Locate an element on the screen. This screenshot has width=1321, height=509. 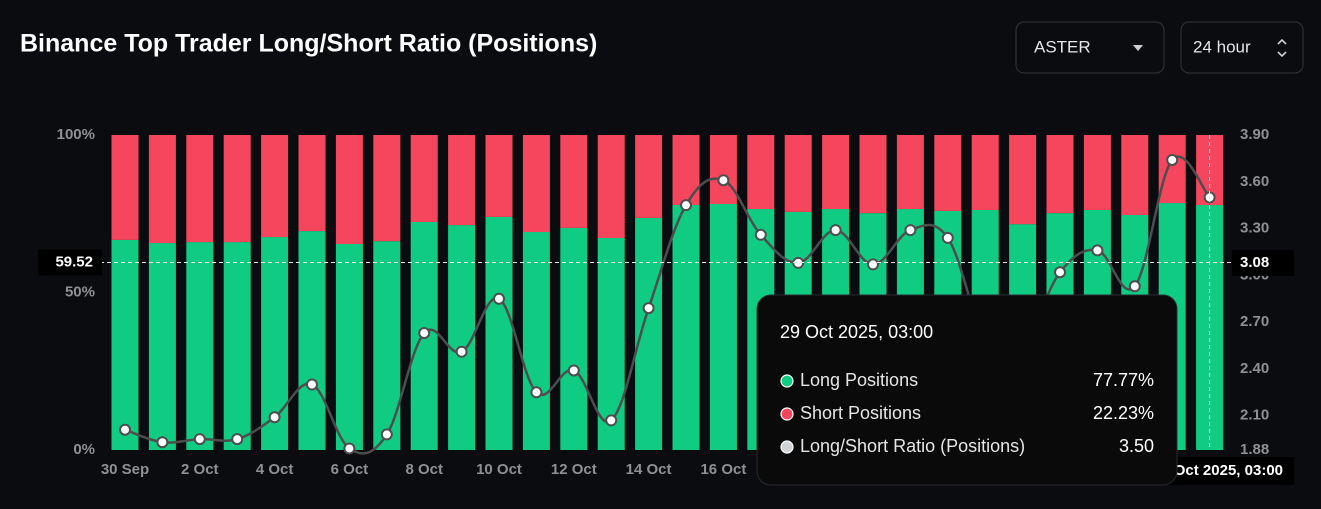
y2-tick-label: 3.60 is located at coordinates (1254, 181).